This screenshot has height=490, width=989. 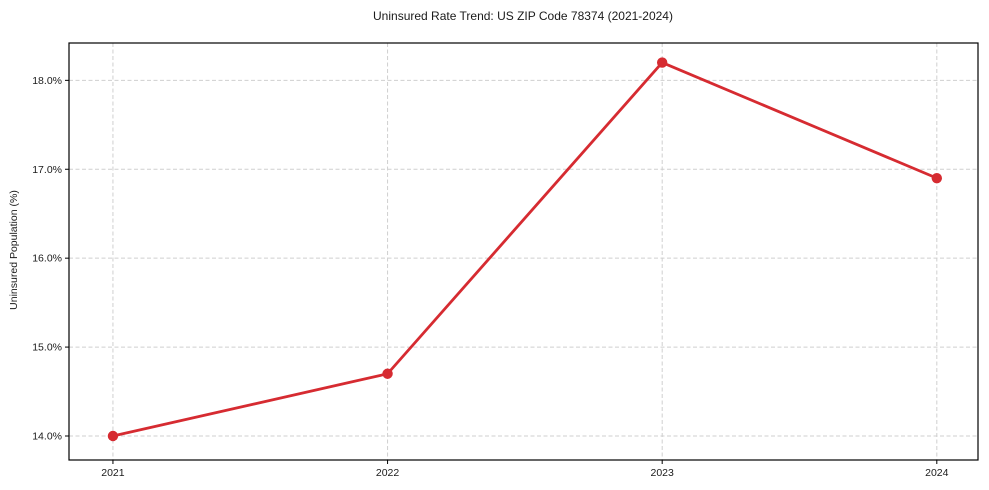 What do you see at coordinates (47, 436) in the screenshot?
I see `y-tick-label: 14.0%` at bounding box center [47, 436].